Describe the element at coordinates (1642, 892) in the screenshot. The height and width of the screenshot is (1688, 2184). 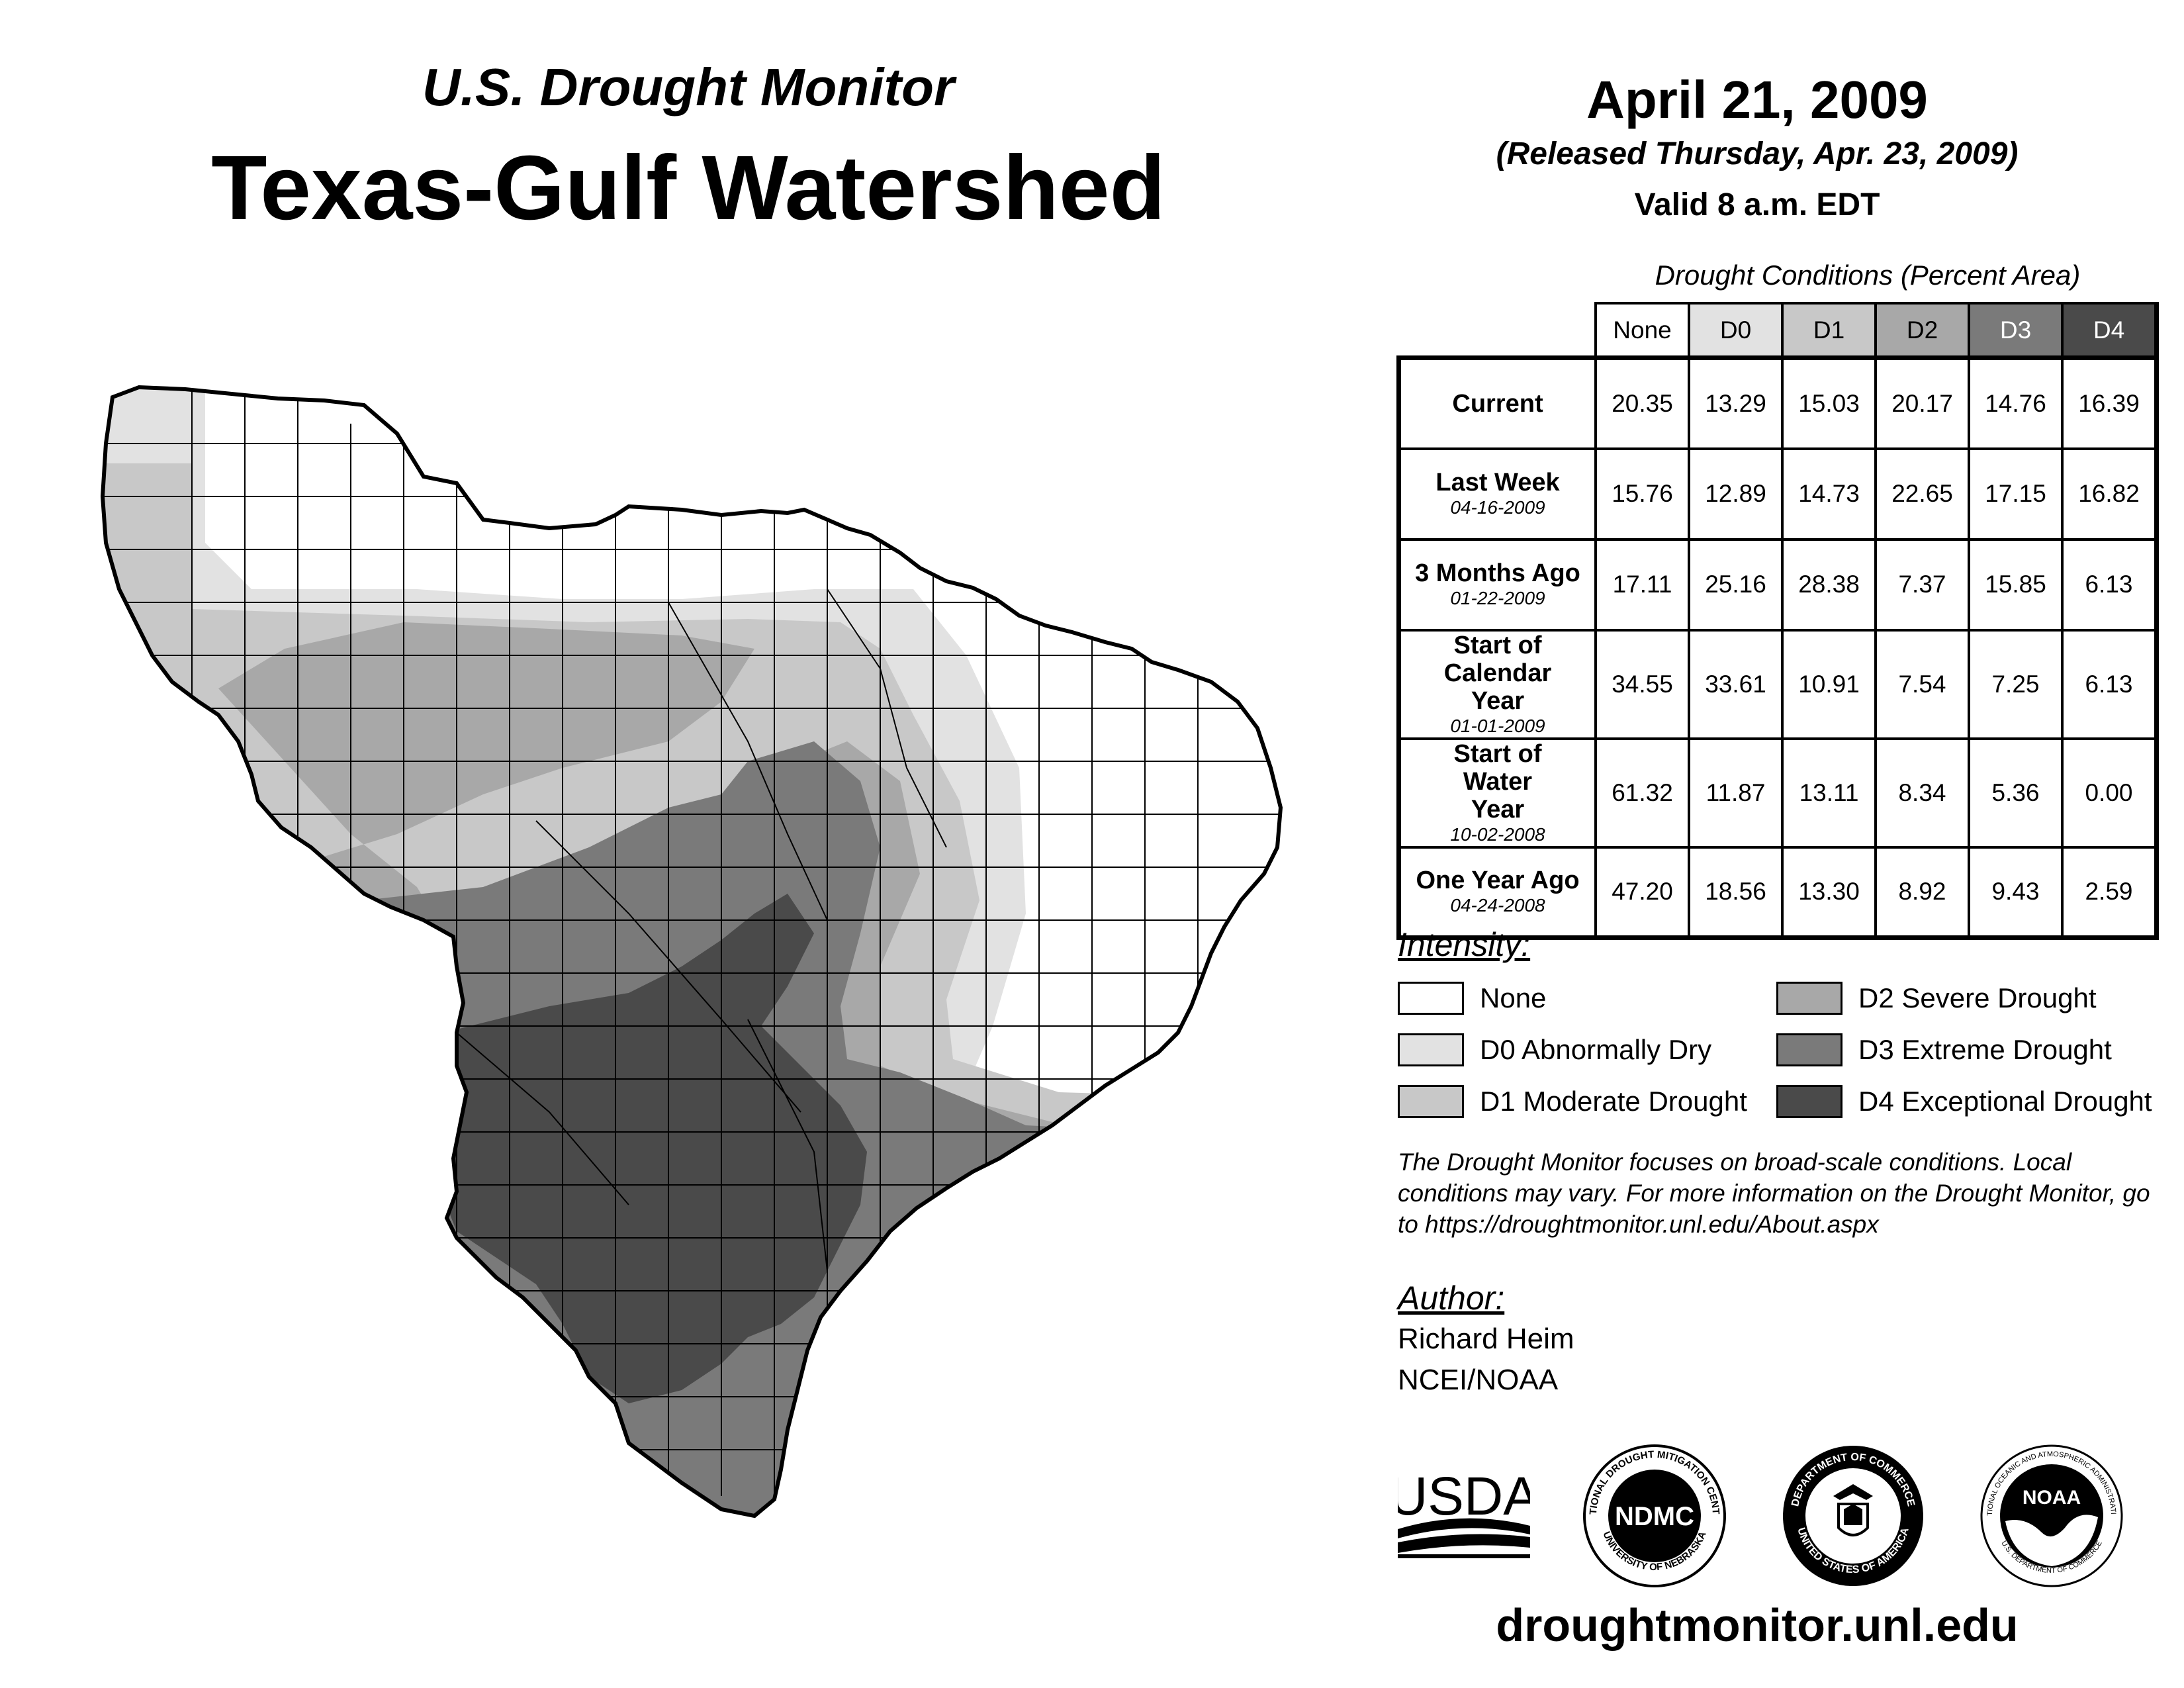
I see `table-cell: 47.20` at that location.